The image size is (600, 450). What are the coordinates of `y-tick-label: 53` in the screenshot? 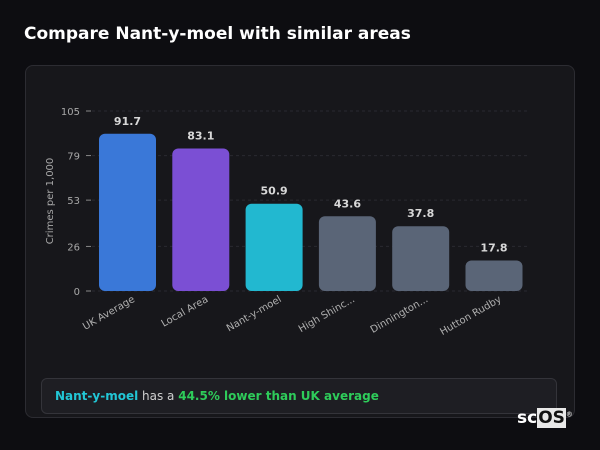 It's located at (73, 201).